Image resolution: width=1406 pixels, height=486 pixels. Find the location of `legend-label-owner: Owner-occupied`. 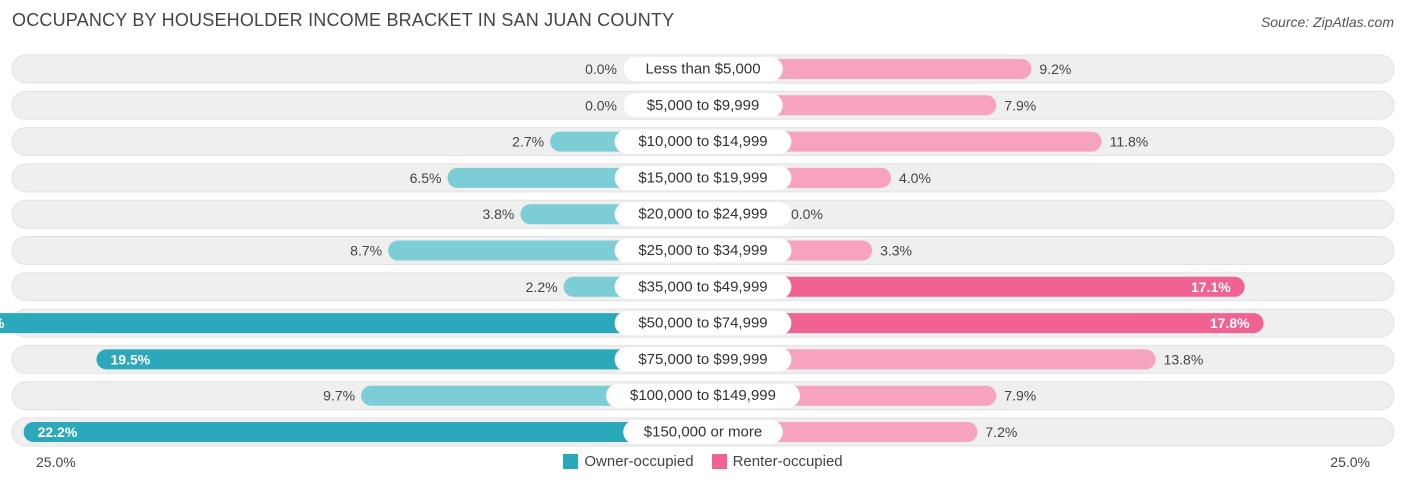

legend-label-owner: Owner-occupied is located at coordinates (639, 461).